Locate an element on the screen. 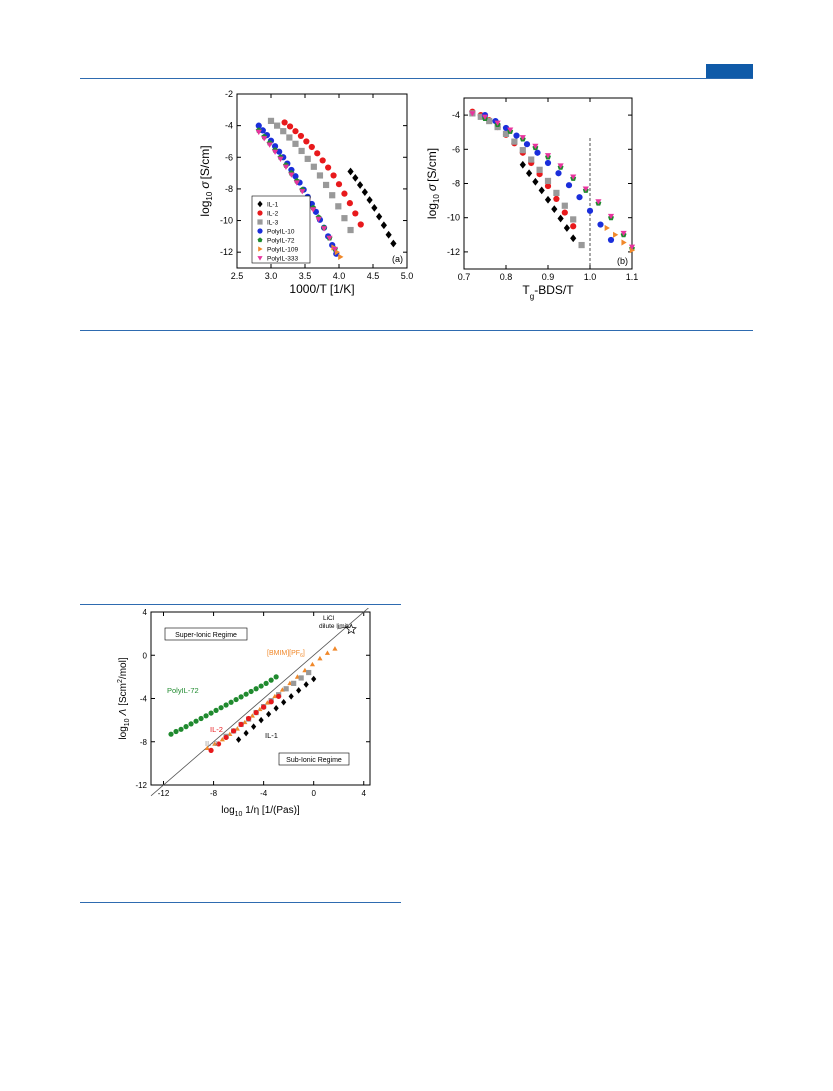  legend-entry: IL-1 is located at coordinates (273, 205).